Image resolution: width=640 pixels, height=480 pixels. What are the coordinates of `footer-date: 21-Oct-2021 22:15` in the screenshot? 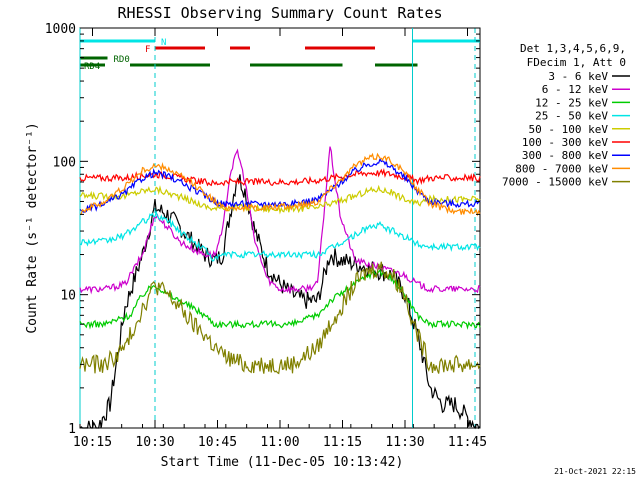 It's located at (595, 471).